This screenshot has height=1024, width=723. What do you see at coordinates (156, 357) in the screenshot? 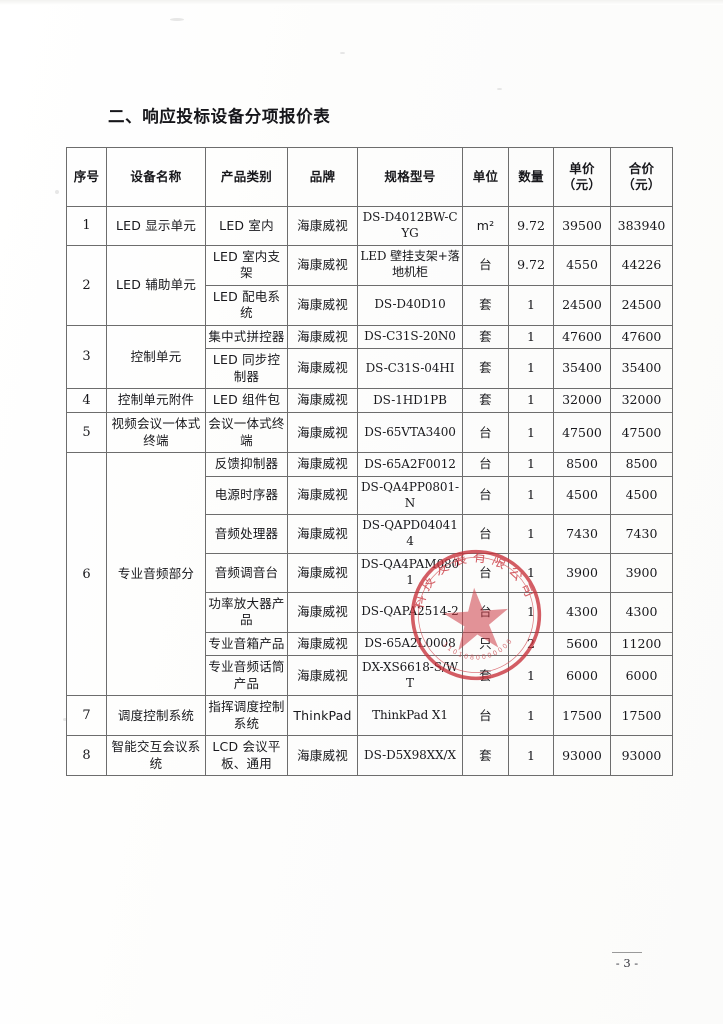
I see `cell-equipment-name: 控制单元` at bounding box center [156, 357].